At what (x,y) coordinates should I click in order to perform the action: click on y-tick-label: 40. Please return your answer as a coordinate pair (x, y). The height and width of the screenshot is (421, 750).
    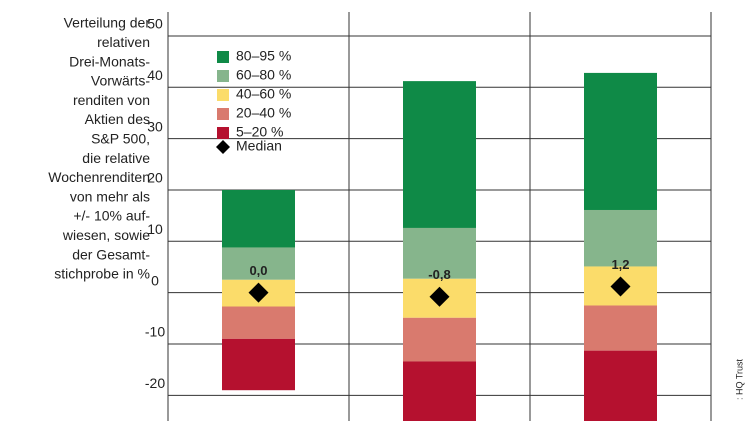
    Looking at the image, I should click on (155, 75).